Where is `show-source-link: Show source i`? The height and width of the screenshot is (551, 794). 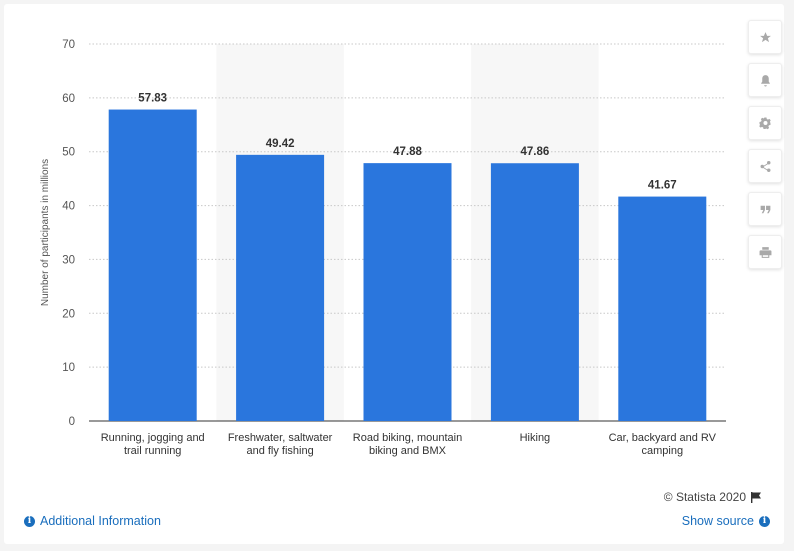 show-source-link: Show source i is located at coordinates (726, 521).